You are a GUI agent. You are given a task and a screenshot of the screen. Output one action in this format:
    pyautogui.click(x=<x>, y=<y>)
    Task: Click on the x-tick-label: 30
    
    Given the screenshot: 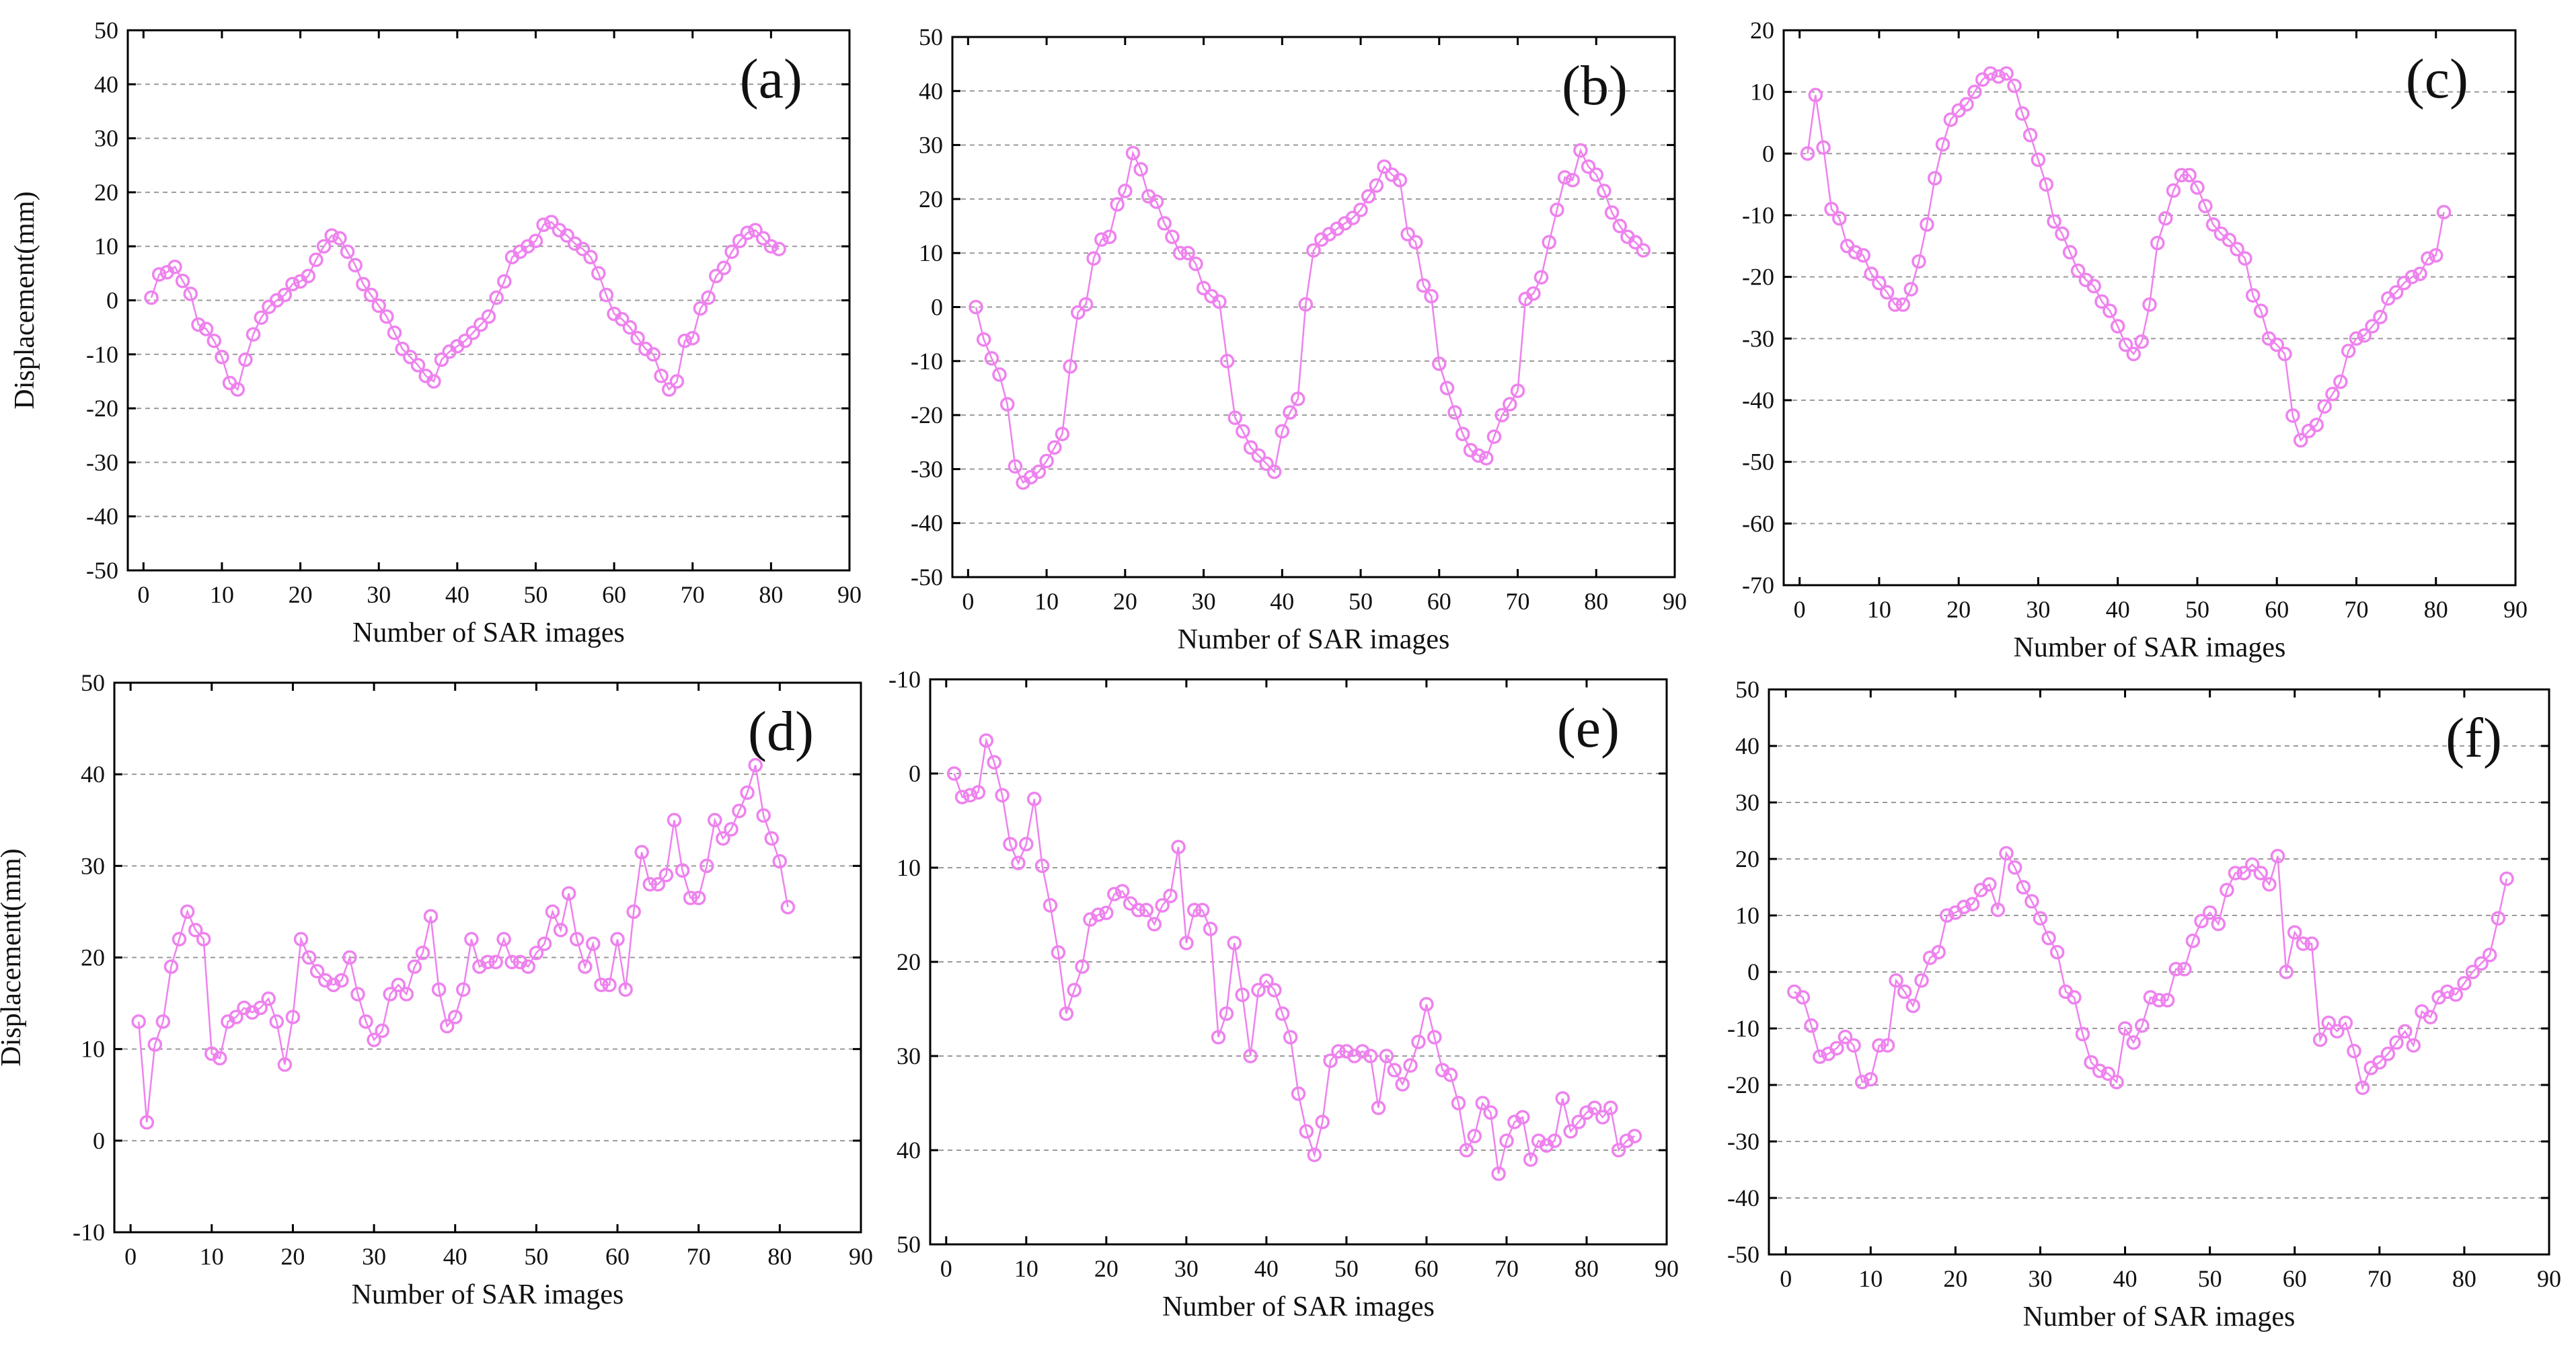 What is the action you would take?
    pyautogui.click(x=1186, y=1268)
    